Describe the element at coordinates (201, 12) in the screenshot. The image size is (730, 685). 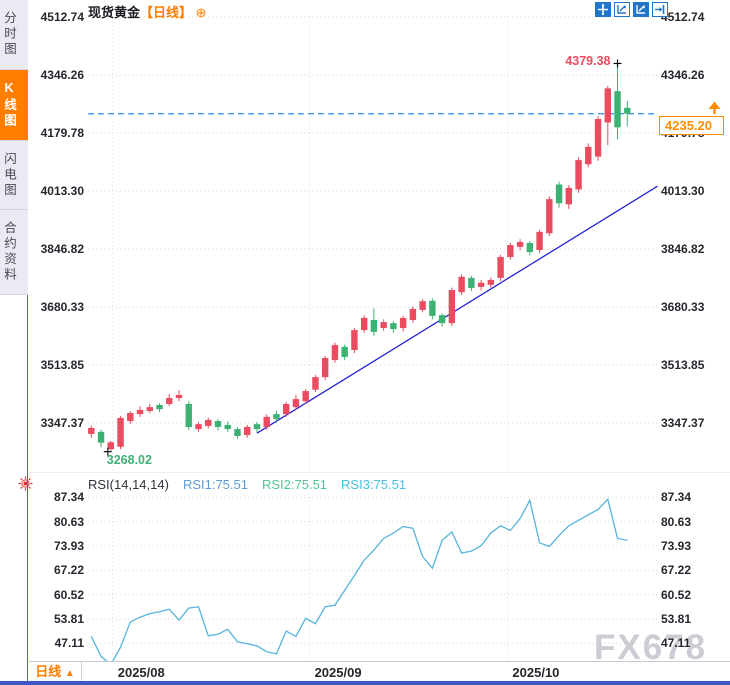
I see `add-indicator-icon: ⊕` at that location.